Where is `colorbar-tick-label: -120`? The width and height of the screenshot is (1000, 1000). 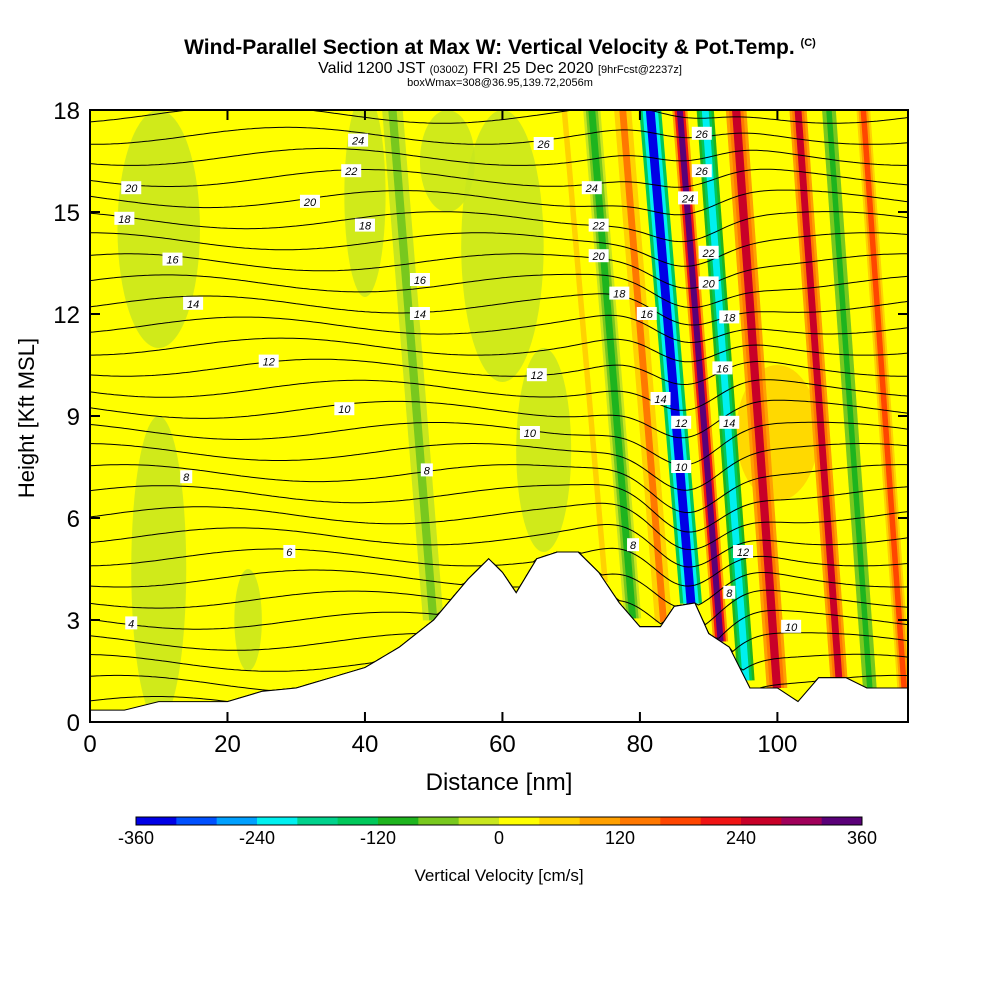 colorbar-tick-label: -120 is located at coordinates (378, 838).